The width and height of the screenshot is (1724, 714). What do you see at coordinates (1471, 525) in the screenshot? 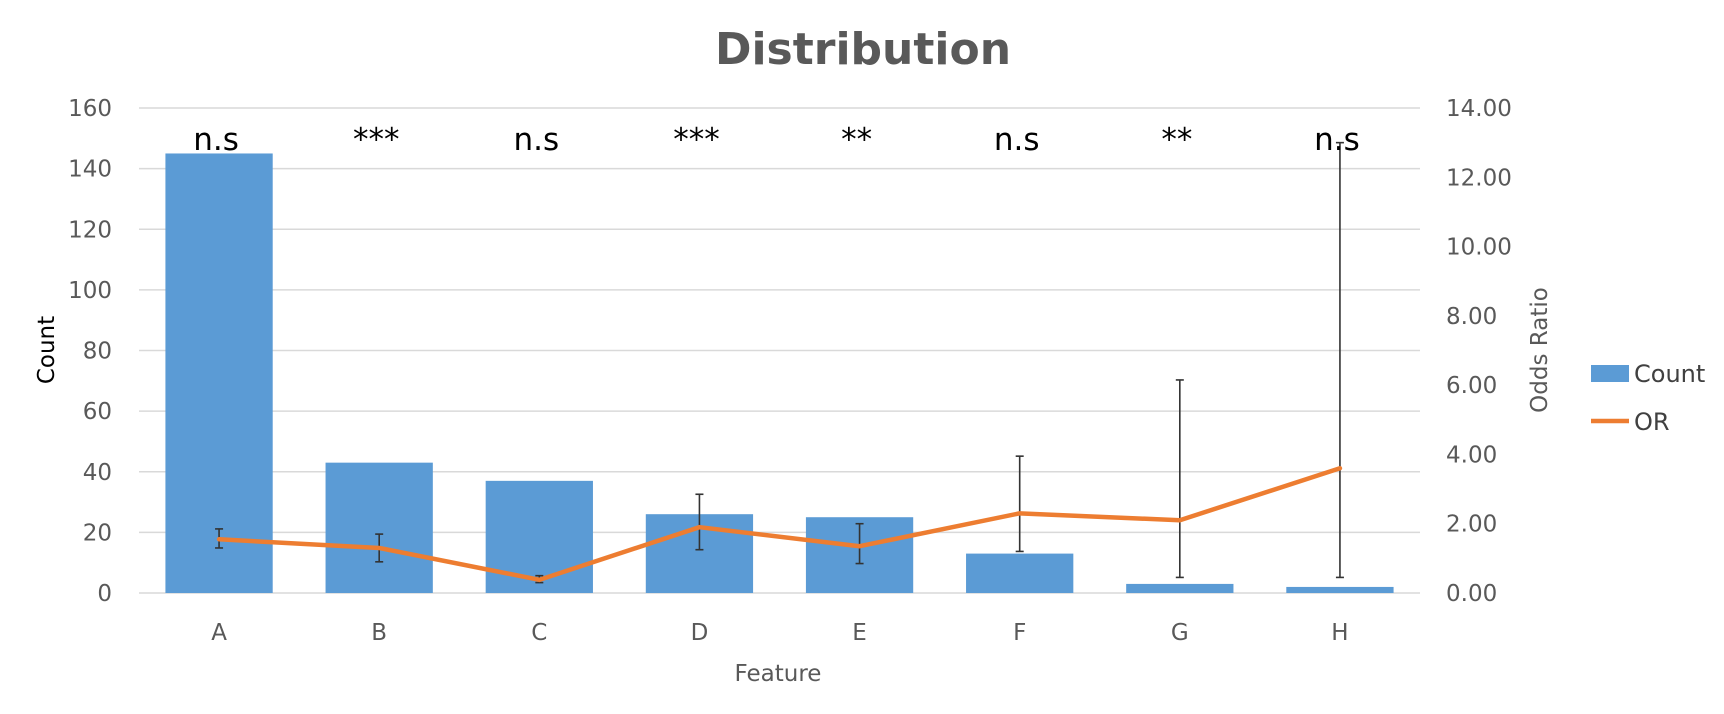
I see `y2-tick-label: 2.00` at bounding box center [1471, 525].